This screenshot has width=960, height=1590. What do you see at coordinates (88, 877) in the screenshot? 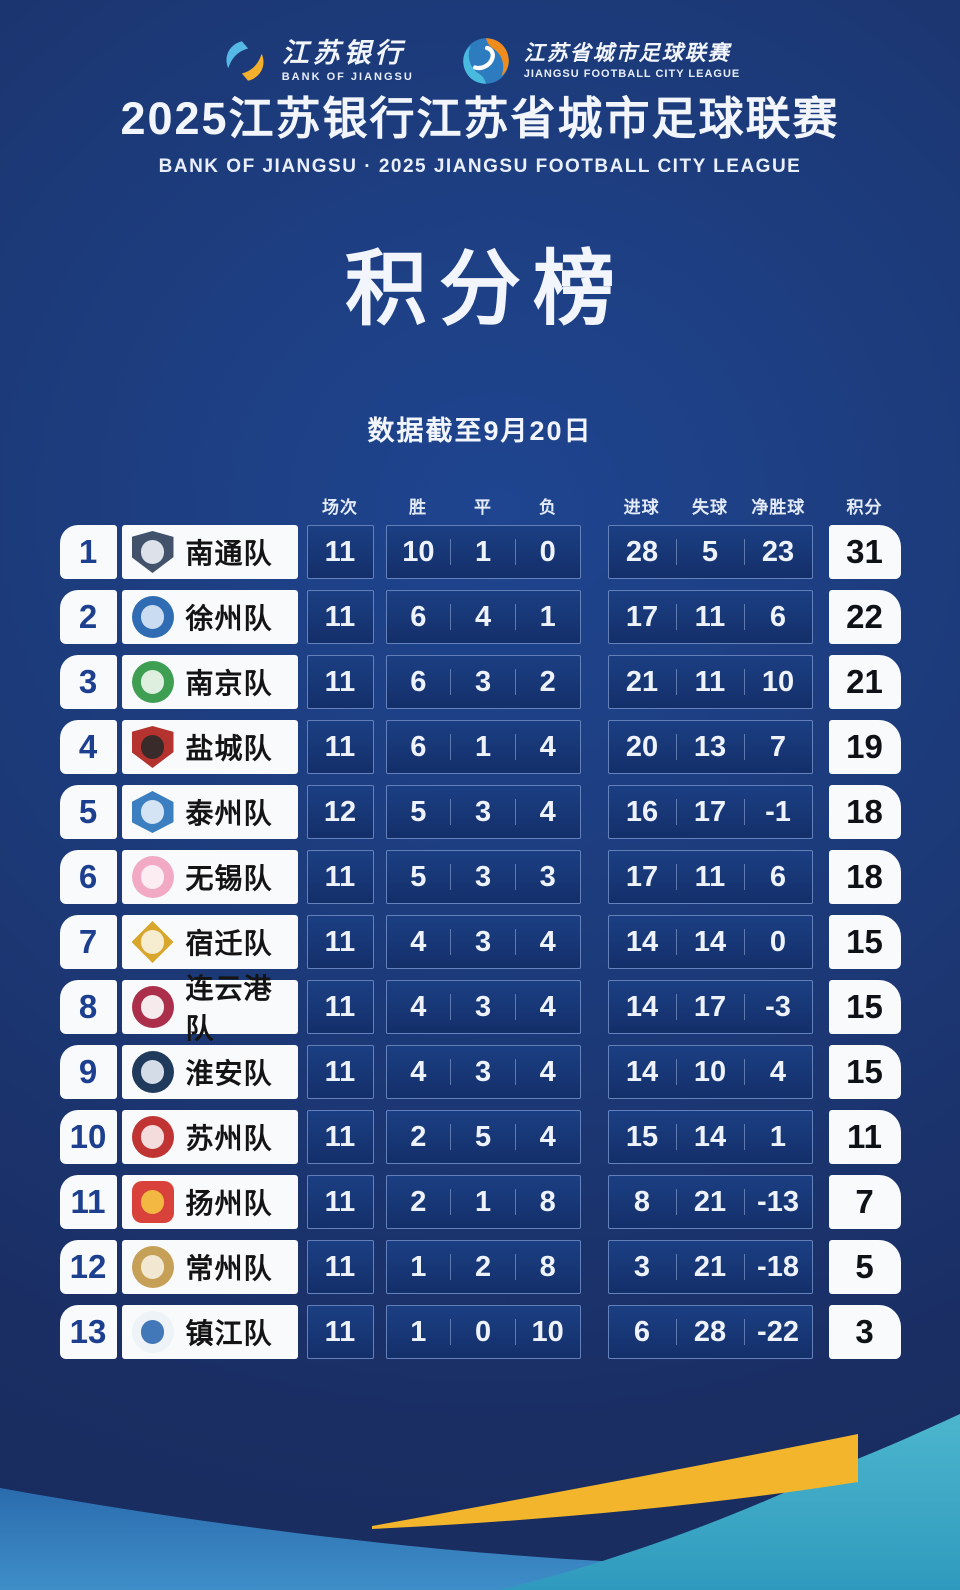
I see `rank-cell: 6` at bounding box center [88, 877].